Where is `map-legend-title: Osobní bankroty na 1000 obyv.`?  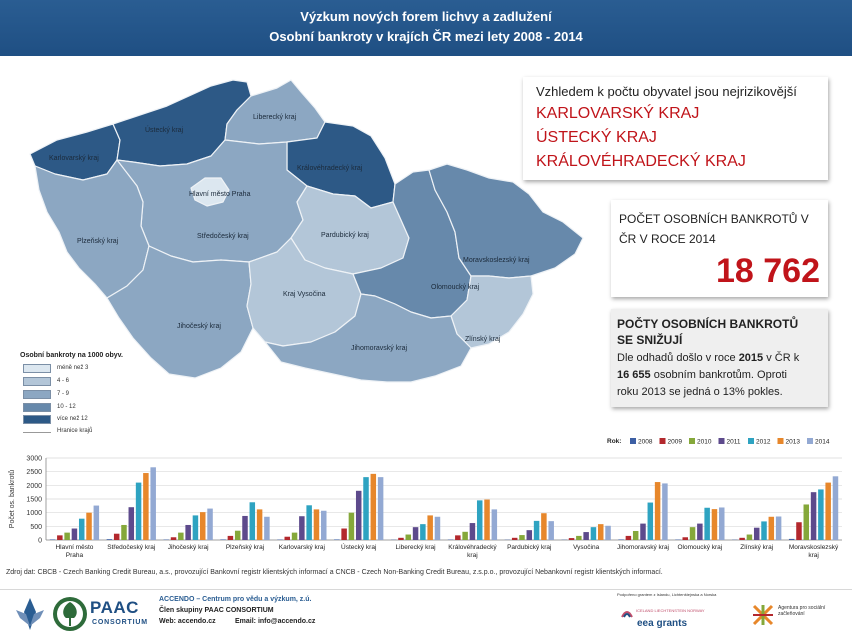 map-legend-title: Osobní bankroty na 1000 obyv. is located at coordinates (71, 355).